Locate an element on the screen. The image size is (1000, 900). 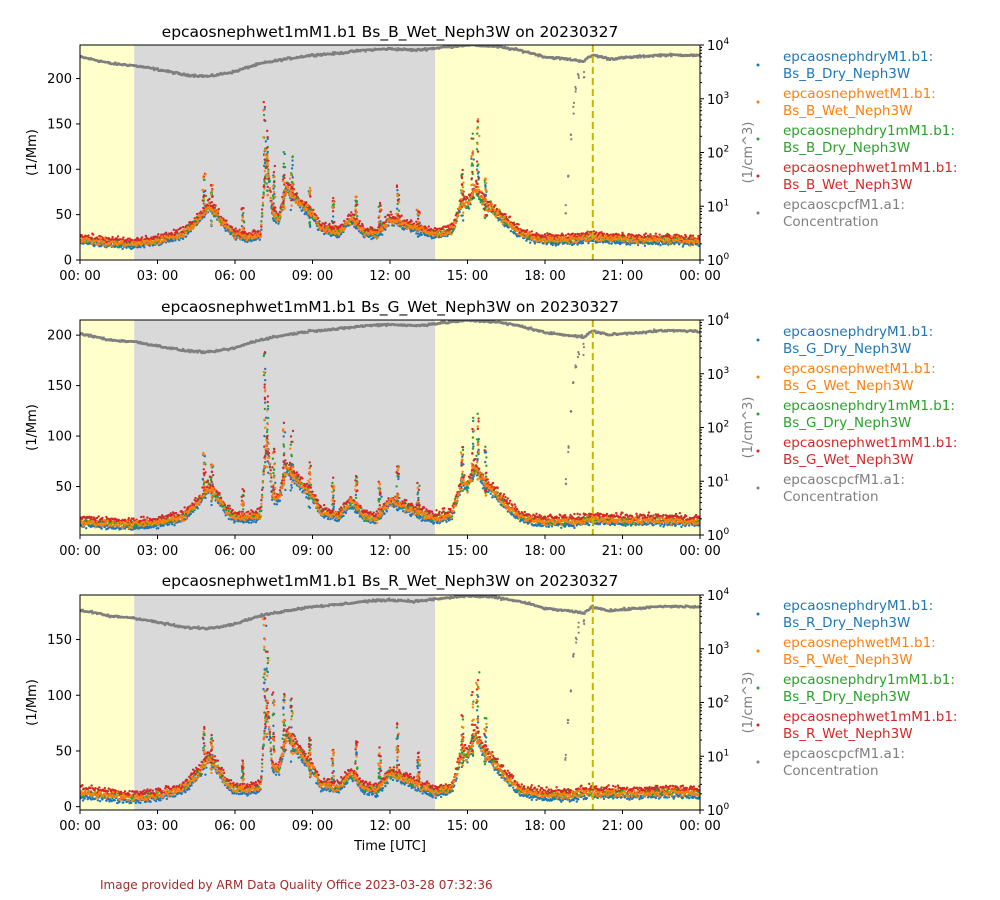
legend-label: epcaosnephdryM1.b1: is located at coordinates (858, 57).